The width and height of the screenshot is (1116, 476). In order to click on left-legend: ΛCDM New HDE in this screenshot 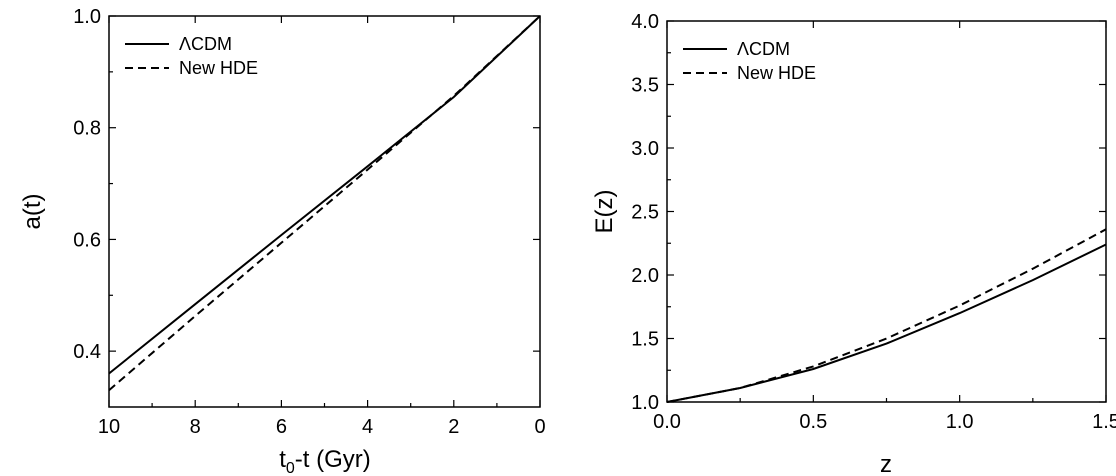, I will do `click(191, 56)`.